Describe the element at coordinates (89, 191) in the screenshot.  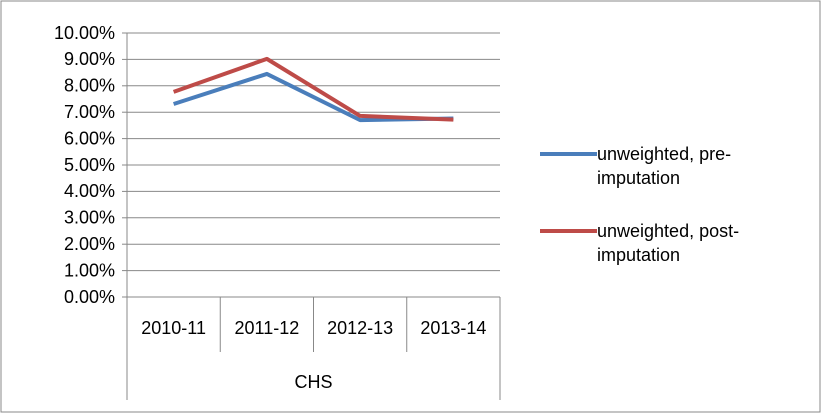
I see `y-tick-label: 4.00%` at that location.